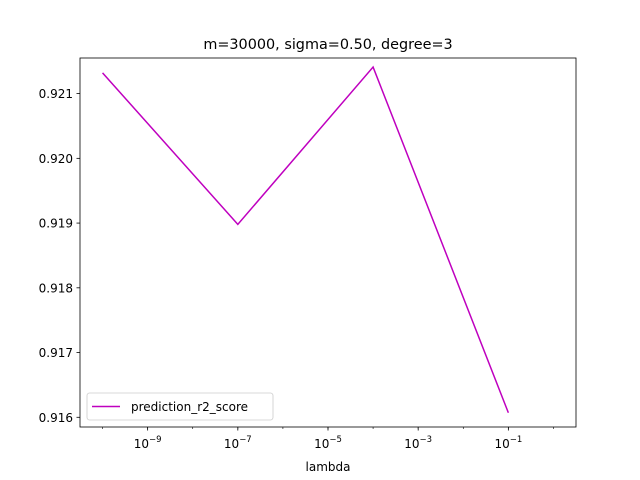  Describe the element at coordinates (56, 94) in the screenshot. I see `y-tick-label: 0.921` at that location.